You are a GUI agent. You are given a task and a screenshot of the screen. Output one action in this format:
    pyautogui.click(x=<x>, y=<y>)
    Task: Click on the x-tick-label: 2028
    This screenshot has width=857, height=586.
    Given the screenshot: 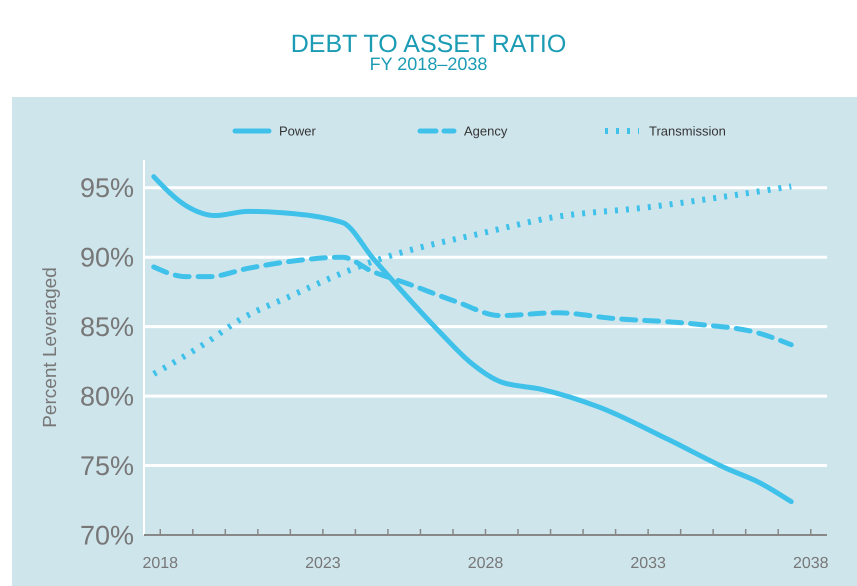 What is the action you would take?
    pyautogui.click(x=486, y=563)
    